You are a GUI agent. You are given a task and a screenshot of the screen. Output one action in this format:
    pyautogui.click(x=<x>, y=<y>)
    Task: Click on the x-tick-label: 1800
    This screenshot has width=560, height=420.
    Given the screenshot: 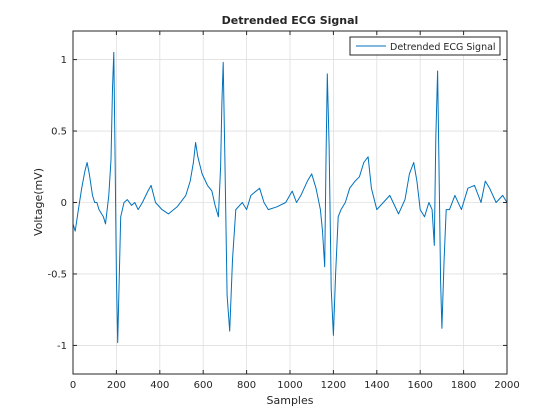 What is the action you would take?
    pyautogui.click(x=463, y=385)
    